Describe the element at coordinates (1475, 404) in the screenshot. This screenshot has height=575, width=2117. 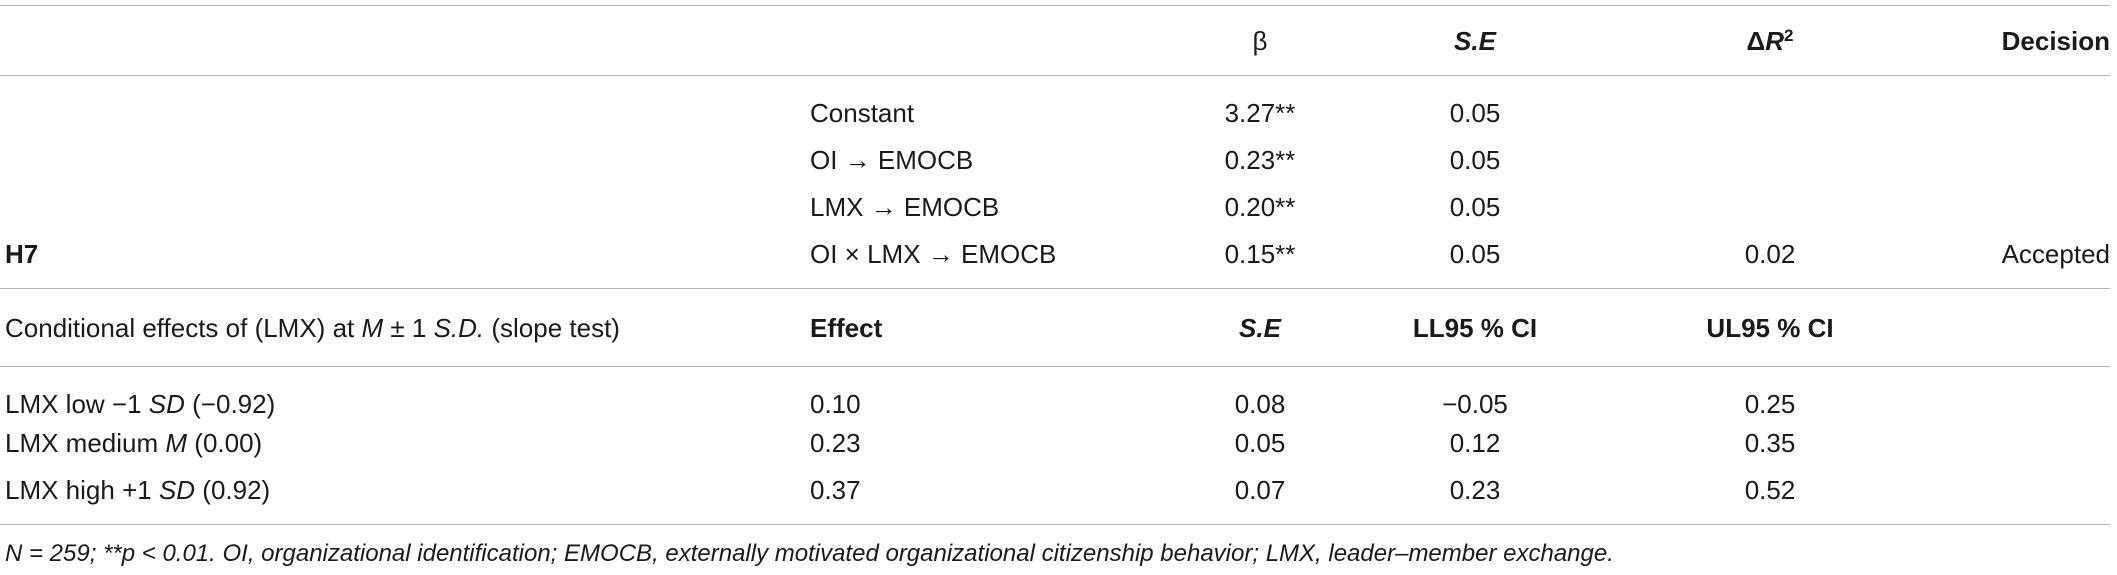
I see `conditional-ll: −0.05` at that location.